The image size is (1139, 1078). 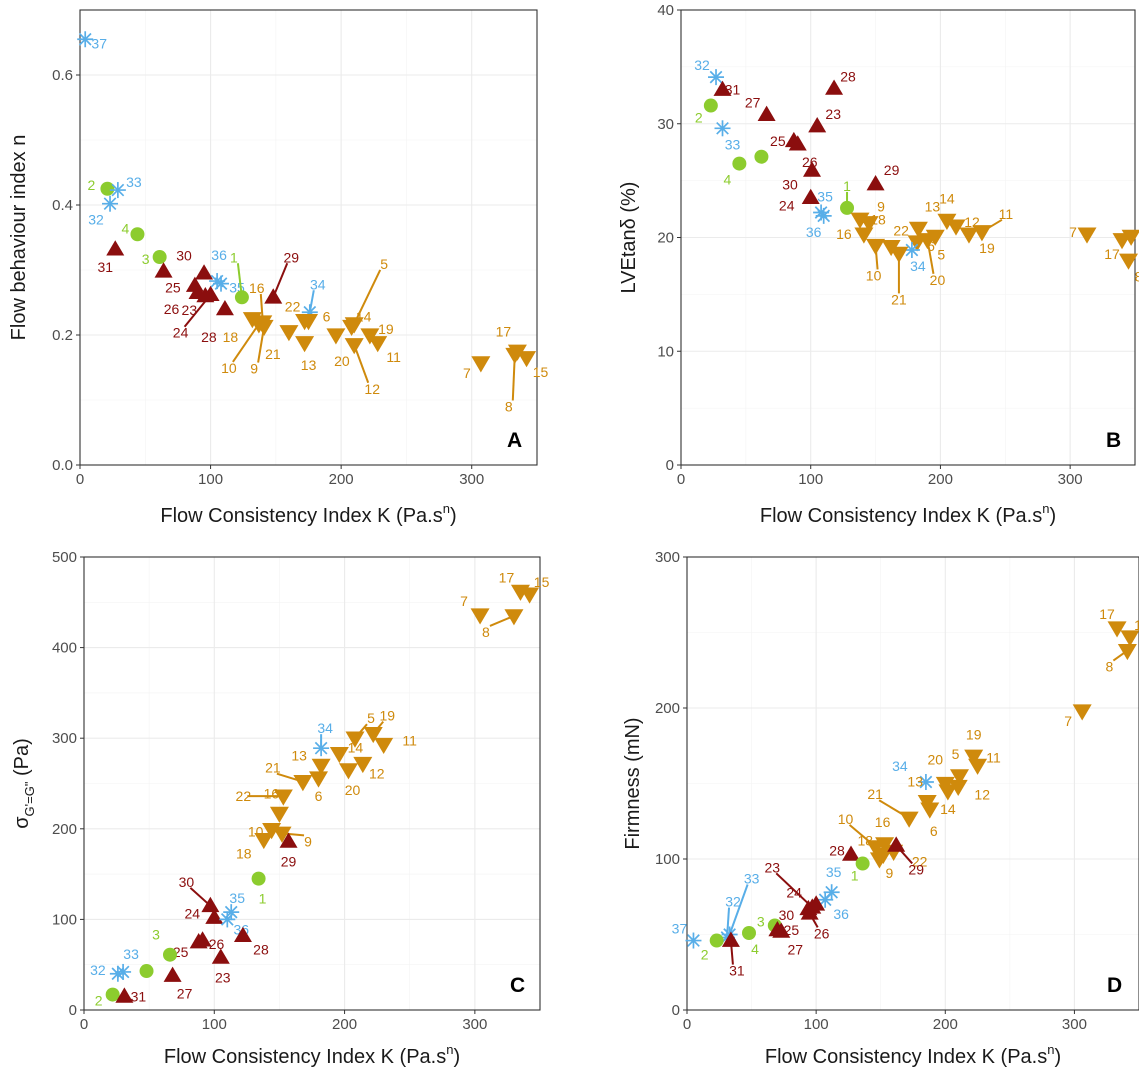 What do you see at coordinates (73, 1010) in the screenshot?
I see `y-tick-label: 0` at bounding box center [73, 1010].